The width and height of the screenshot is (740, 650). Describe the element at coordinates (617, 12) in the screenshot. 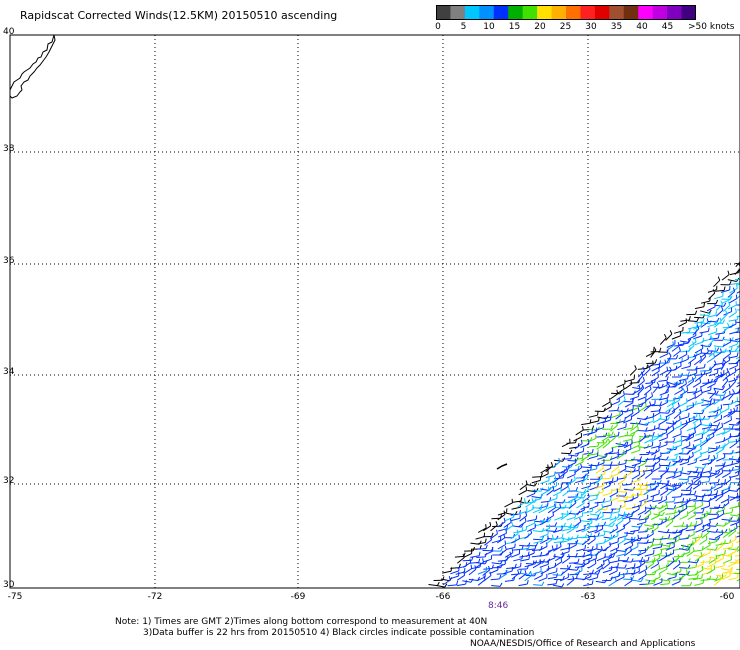

I see `colorbar-swatch` at that location.